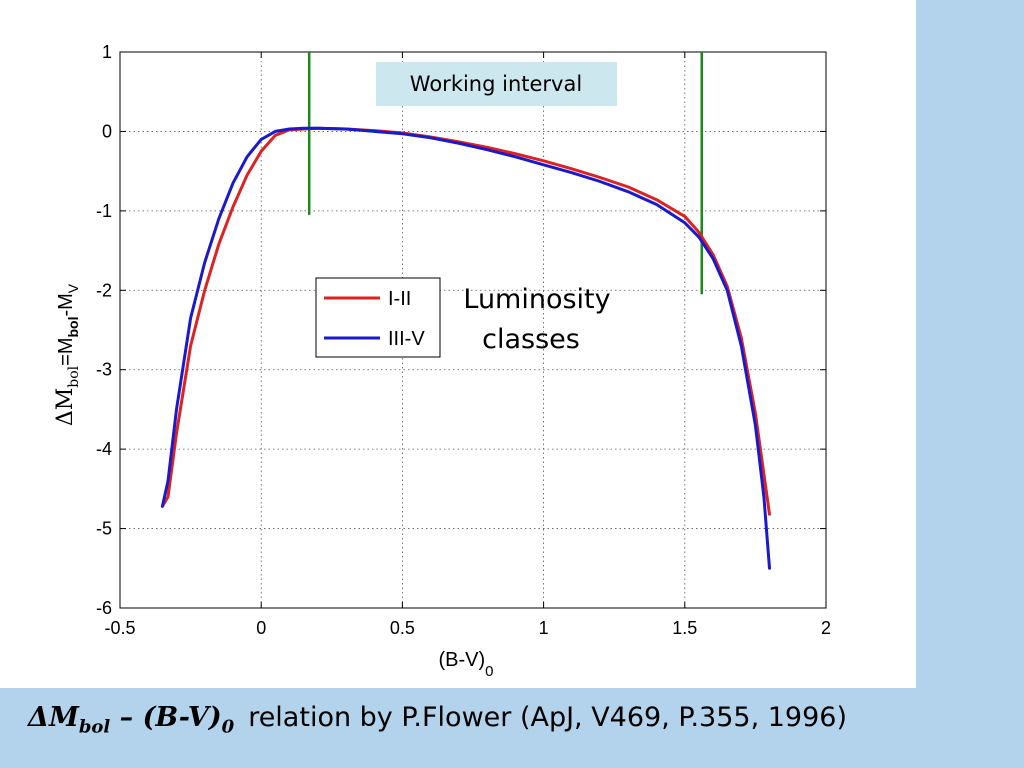 This screenshot has height=768, width=1024. What do you see at coordinates (402, 628) in the screenshot?
I see `x-tick-label: 0.5` at bounding box center [402, 628].